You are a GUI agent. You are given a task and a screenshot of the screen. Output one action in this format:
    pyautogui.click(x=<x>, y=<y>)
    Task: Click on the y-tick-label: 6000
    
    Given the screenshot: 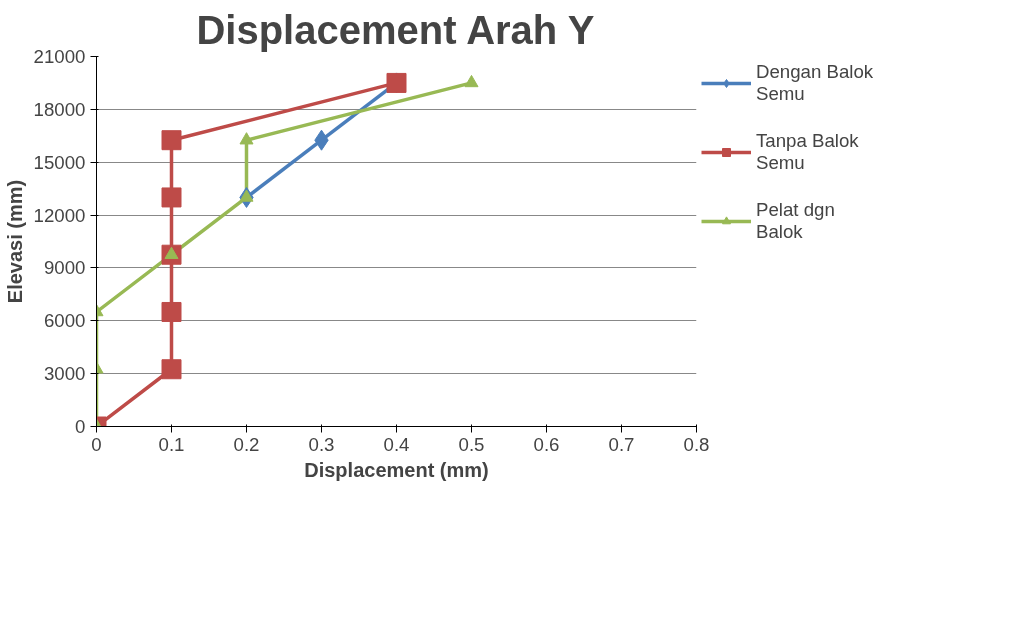 What is the action you would take?
    pyautogui.click(x=65, y=321)
    